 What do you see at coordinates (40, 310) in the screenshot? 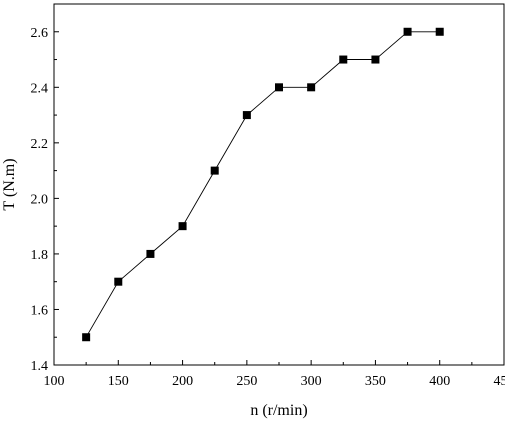
I see `y-tick-label: 1.6` at bounding box center [40, 310].